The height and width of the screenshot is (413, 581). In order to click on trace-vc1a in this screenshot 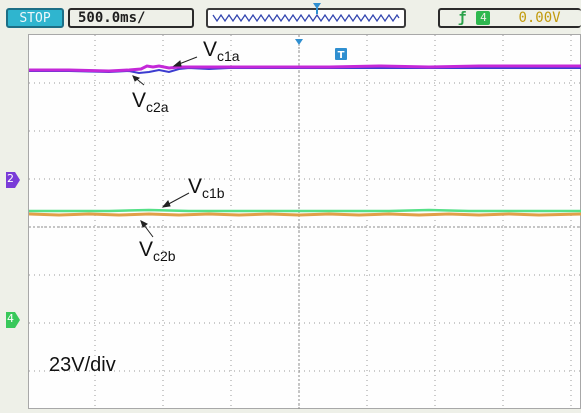, I will do `click(305, 68)`.